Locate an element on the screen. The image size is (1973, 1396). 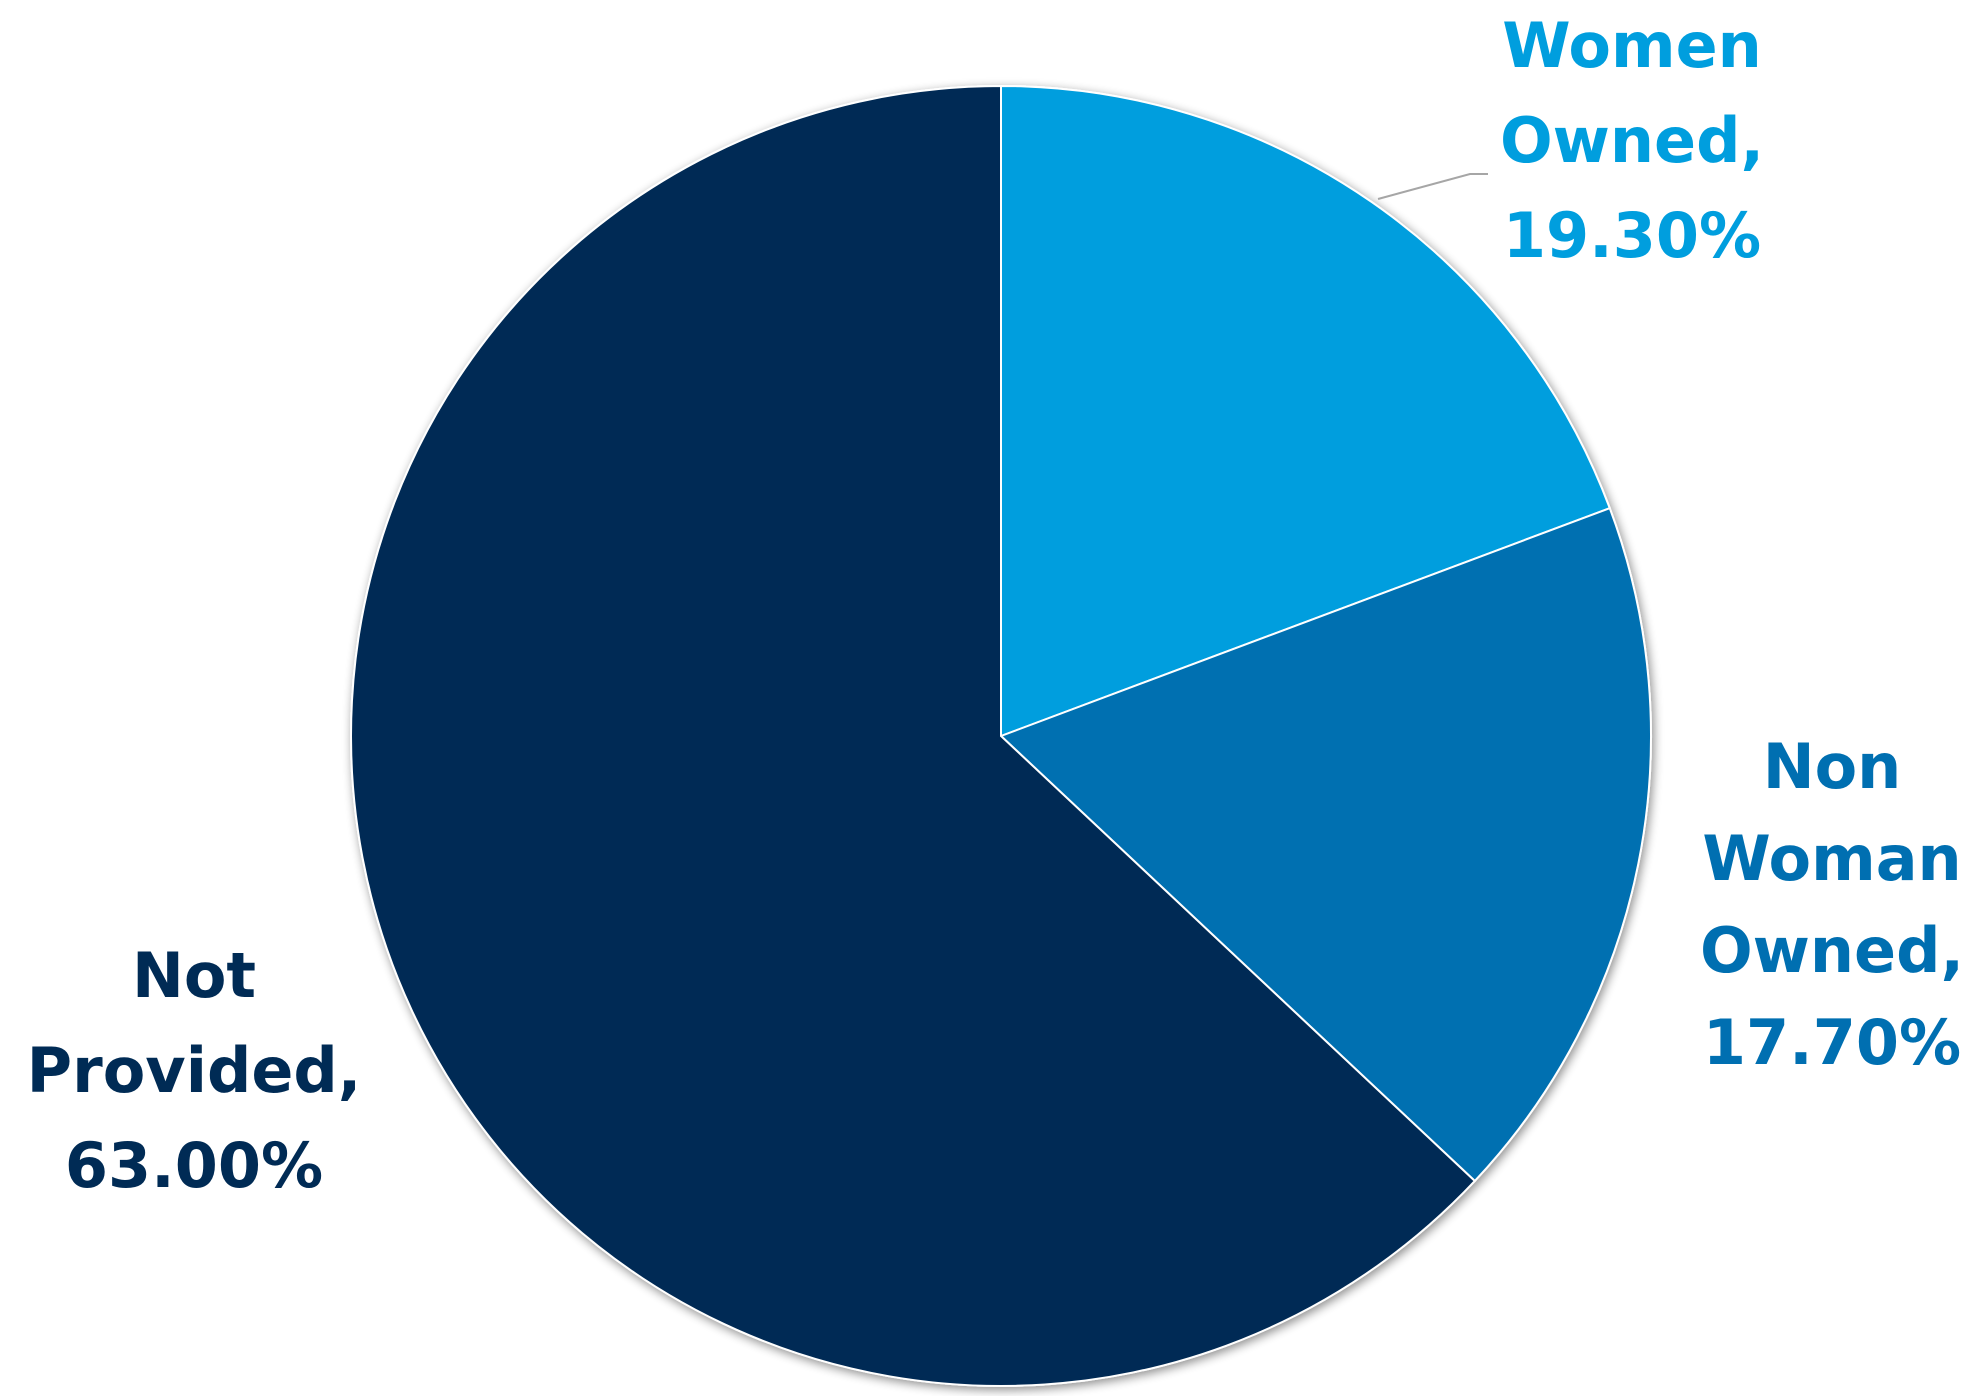
slice-label-not-provided: Not Provided, 63.00% is located at coordinates (194, 1070).